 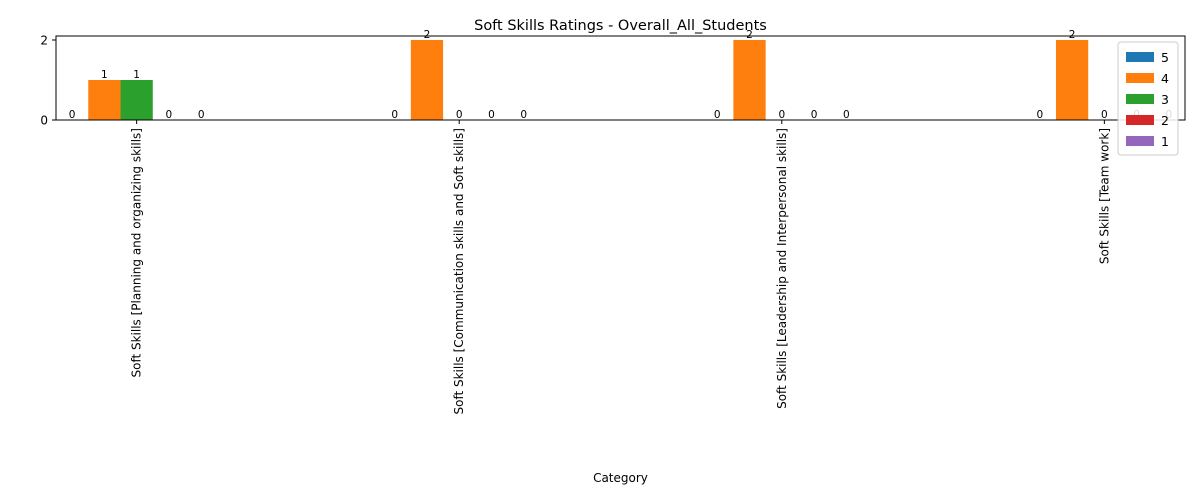 What do you see at coordinates (1165, 120) in the screenshot?
I see `legend-label: 2` at bounding box center [1165, 120].